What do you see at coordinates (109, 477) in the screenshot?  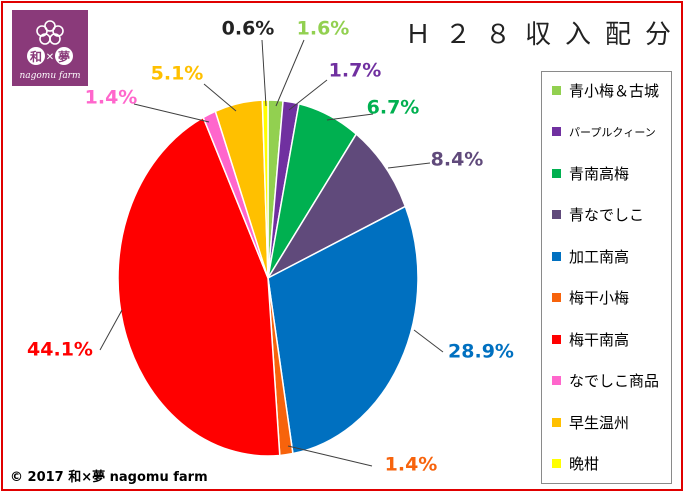 I see `copyright-text: © 2017 和×夢 nagomu farm` at bounding box center [109, 477].